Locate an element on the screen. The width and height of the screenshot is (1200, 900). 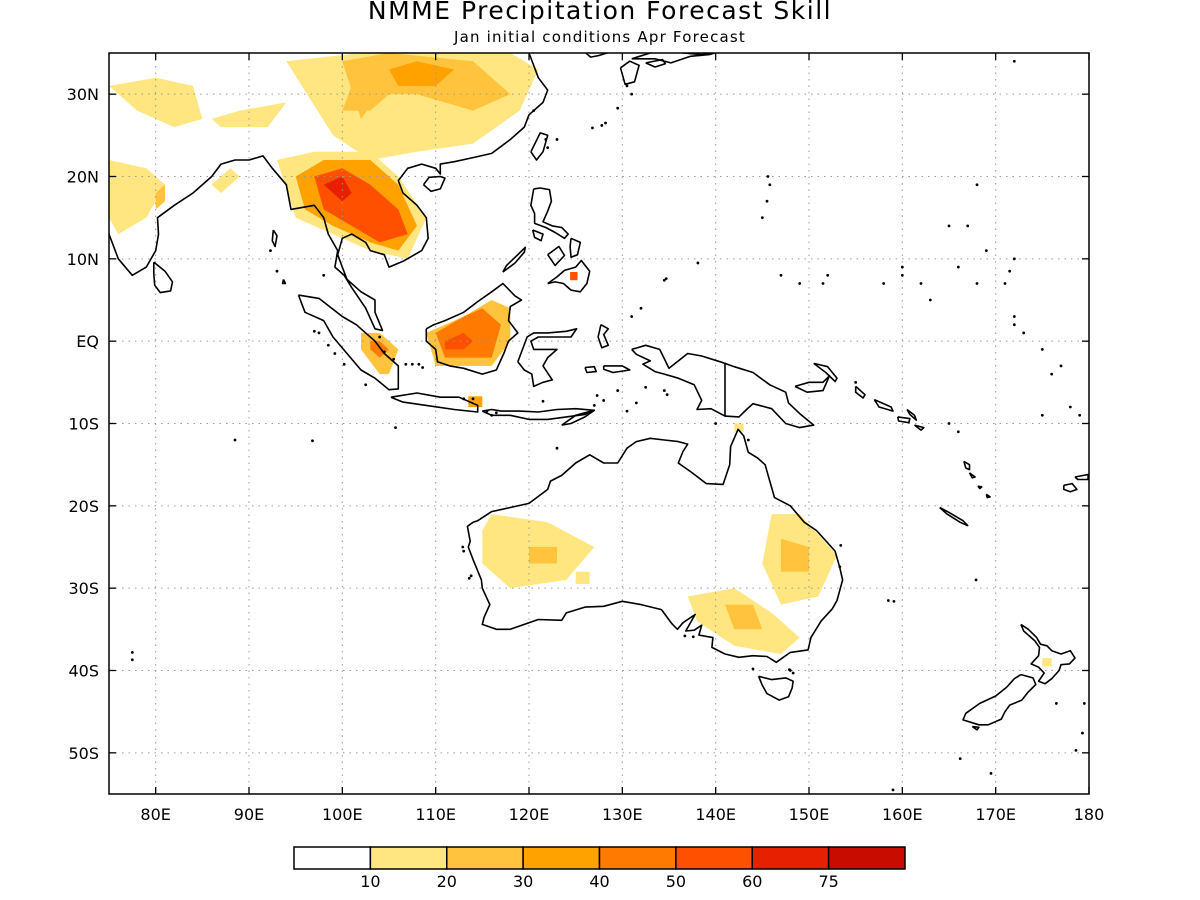
lon-tick-label: 110E is located at coordinates (435, 814).